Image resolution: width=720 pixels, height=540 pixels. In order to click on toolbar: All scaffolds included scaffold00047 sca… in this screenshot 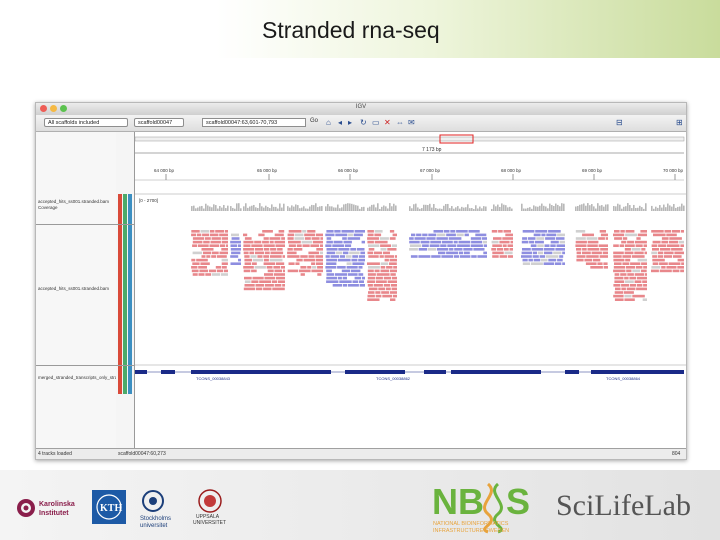, I will do `click(361, 123)`.